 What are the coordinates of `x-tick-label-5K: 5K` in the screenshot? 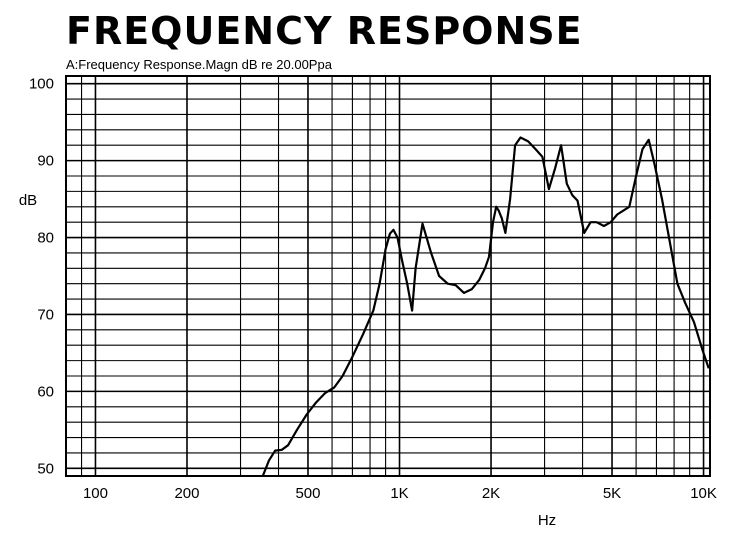 It's located at (612, 493).